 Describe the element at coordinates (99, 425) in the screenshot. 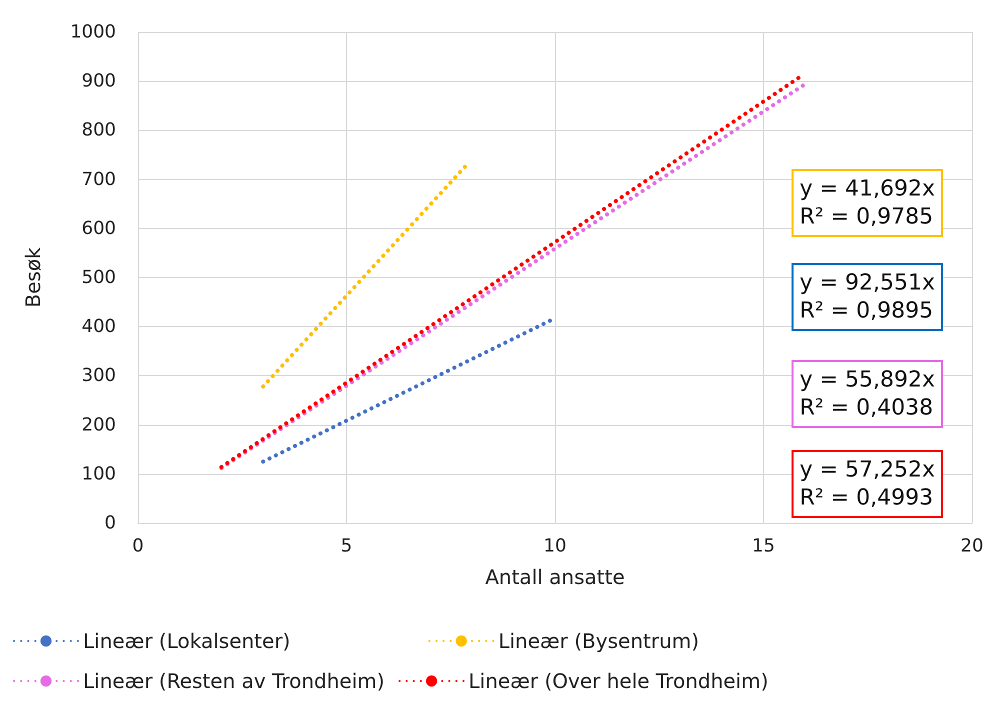

I see `y-tick-label: 200` at that location.